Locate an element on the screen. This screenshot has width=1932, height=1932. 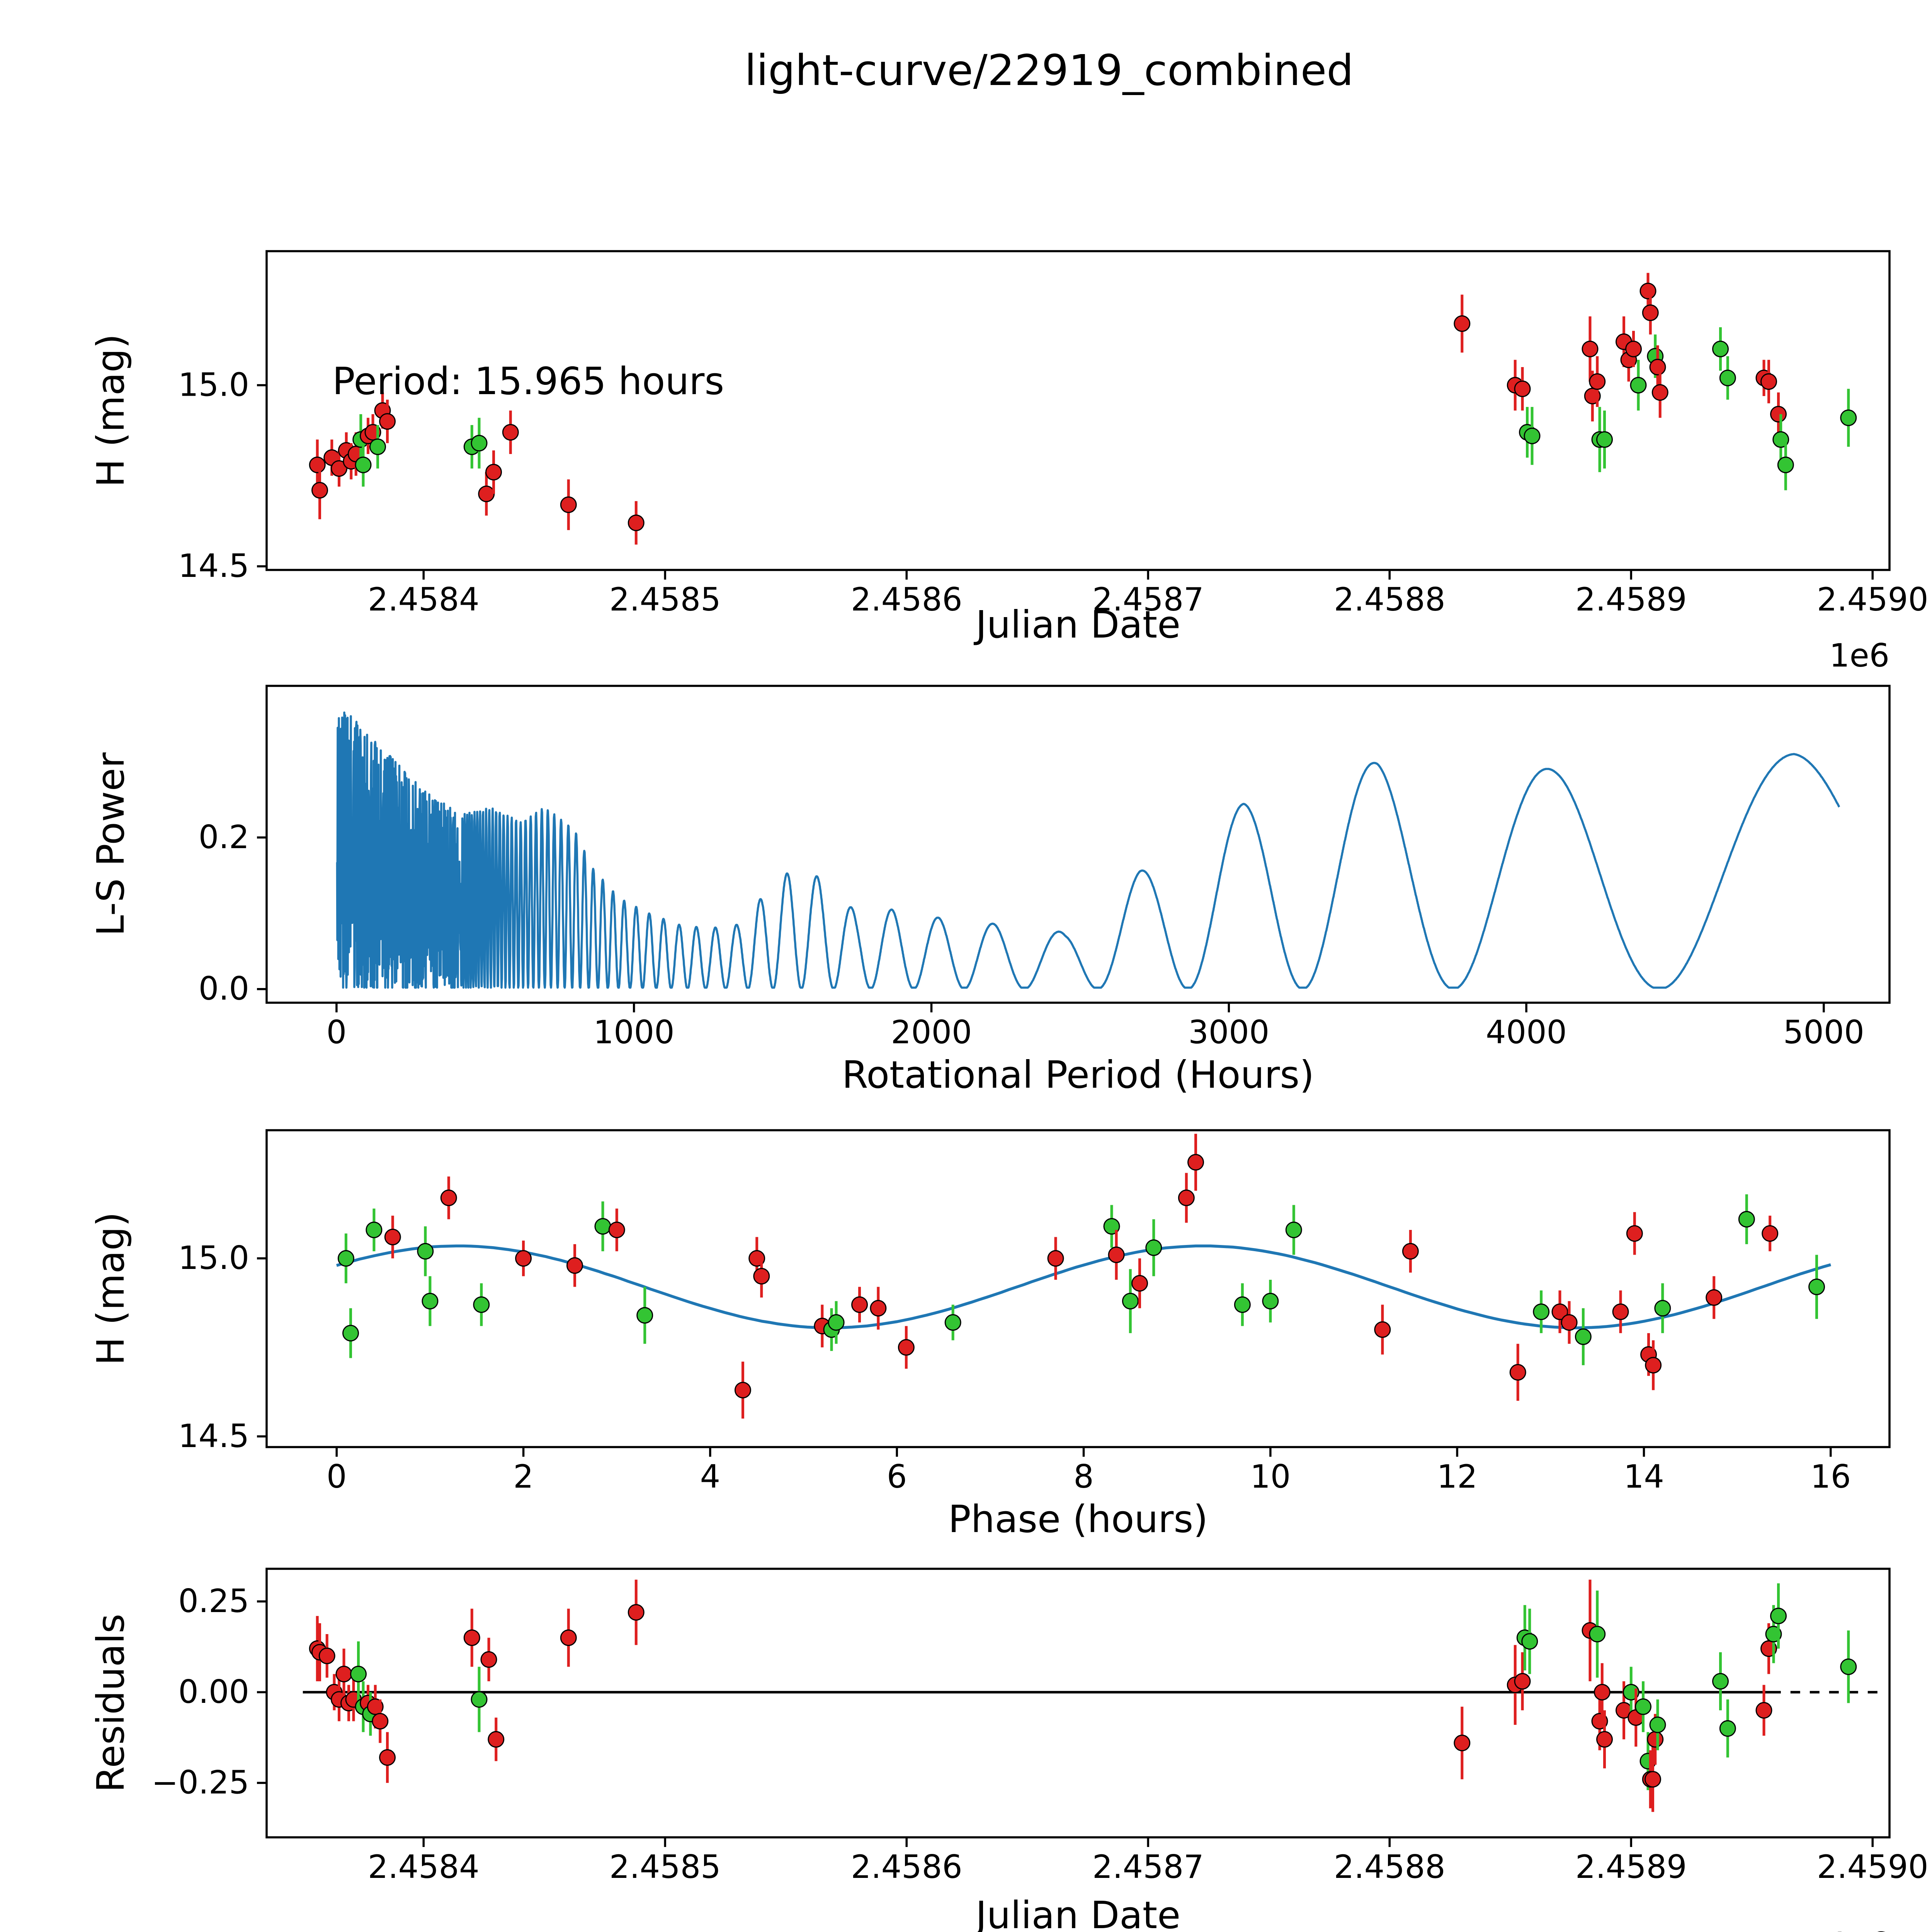
x-tick-label: 2.4586 is located at coordinates (907, 1868).